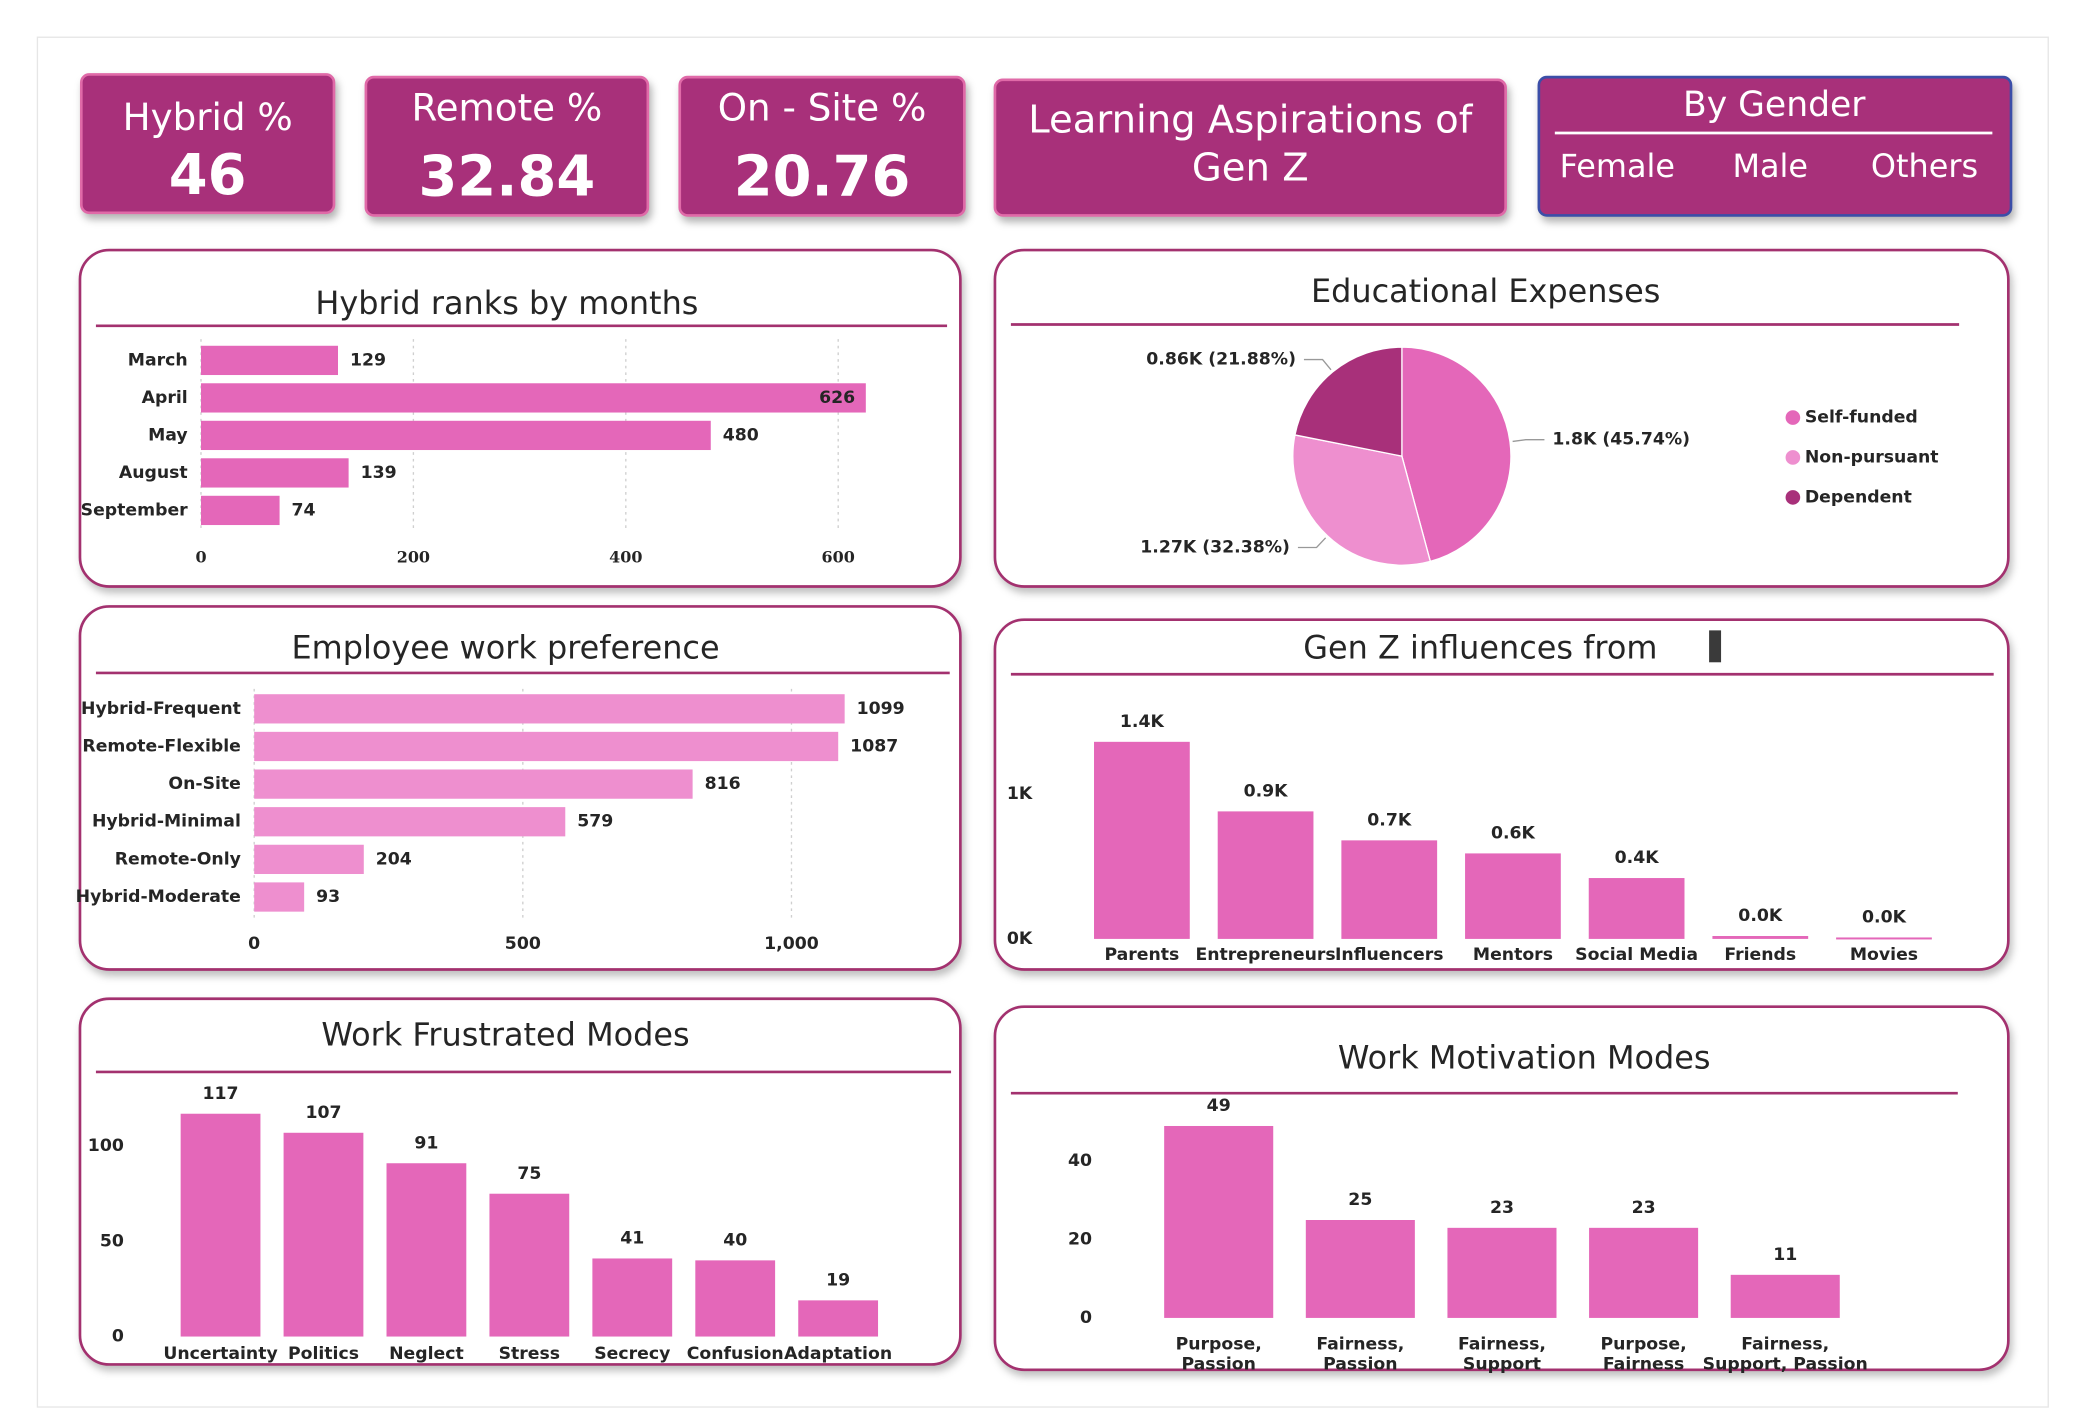  I want to click on data-label: 40, so click(735, 1240).